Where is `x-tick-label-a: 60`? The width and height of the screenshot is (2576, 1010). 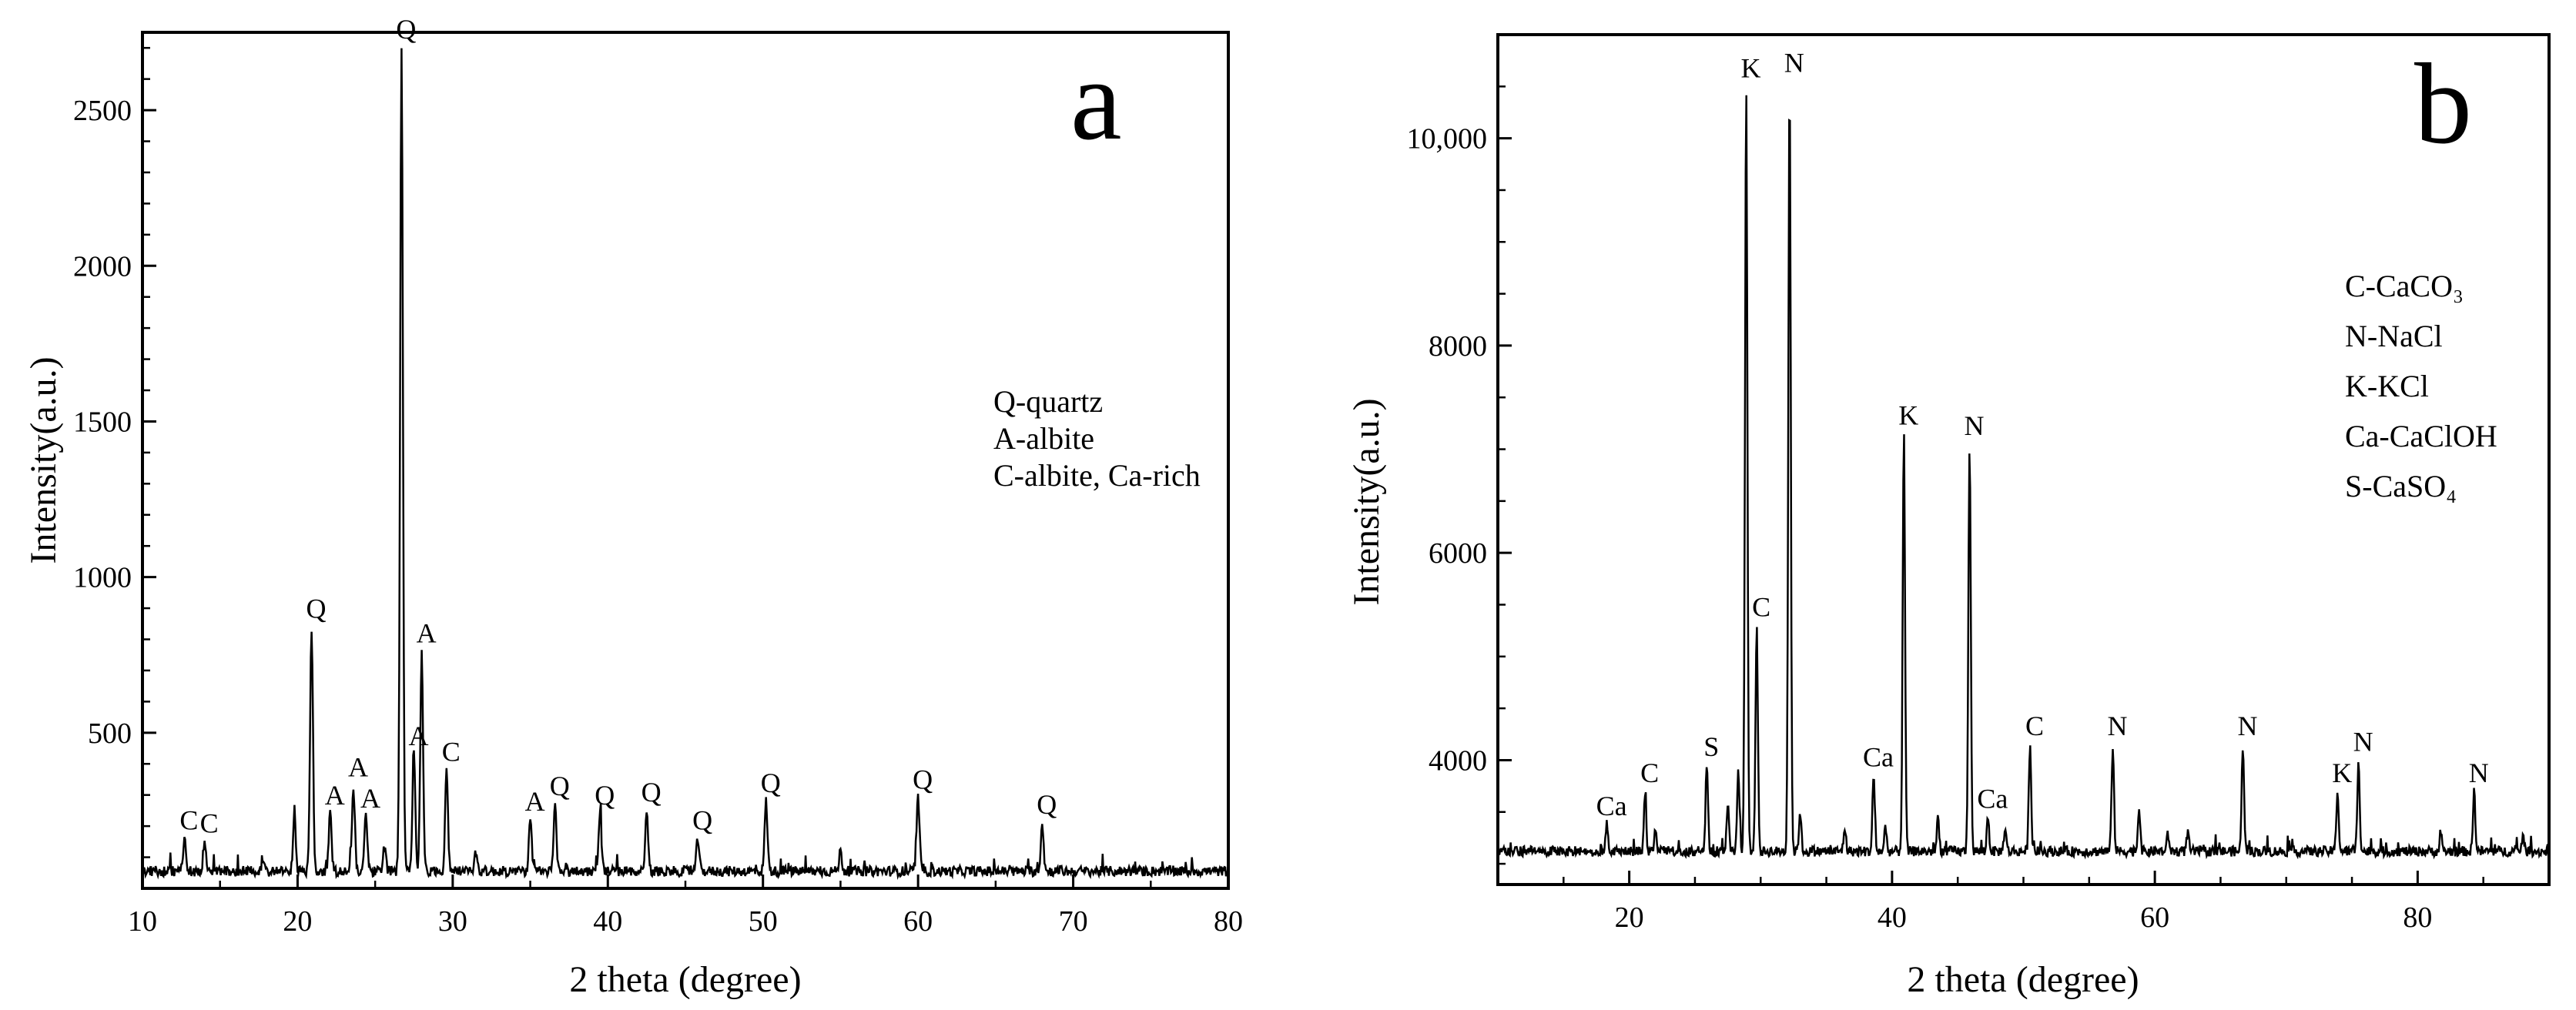 x-tick-label-a: 60 is located at coordinates (918, 921).